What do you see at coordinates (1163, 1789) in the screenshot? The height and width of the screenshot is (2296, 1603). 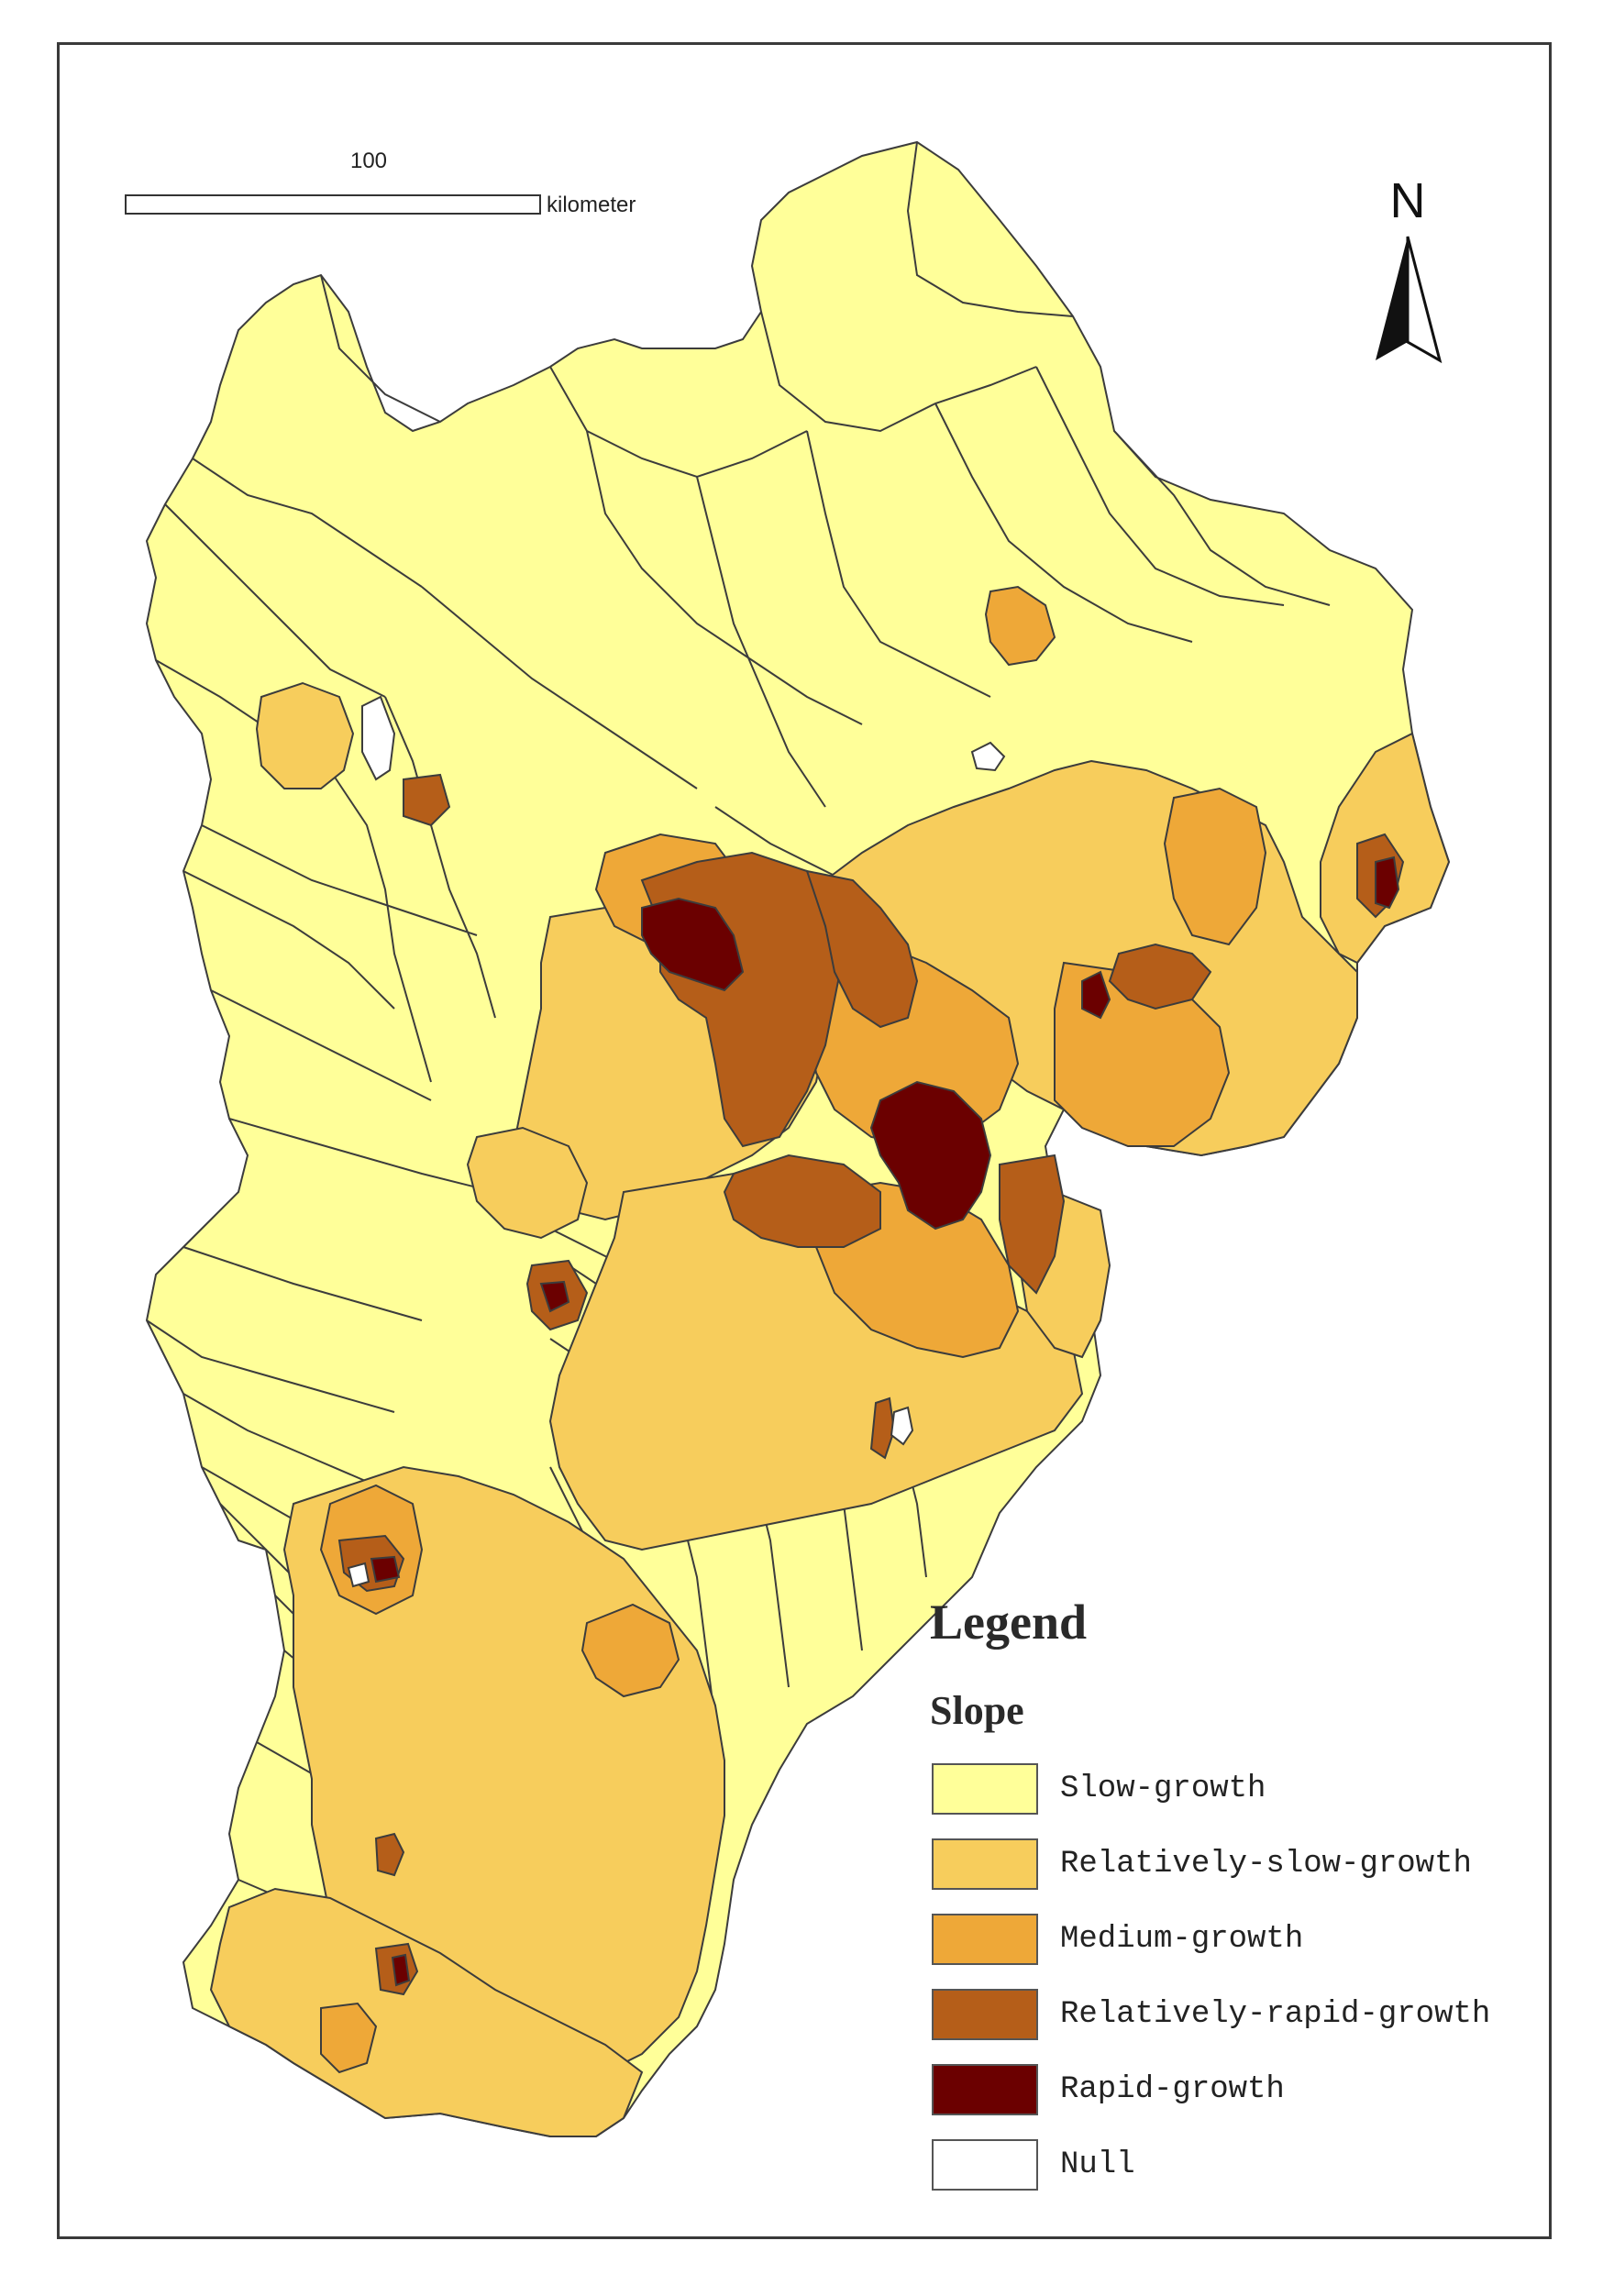 I see `legend-label: Slow-growth` at bounding box center [1163, 1789].